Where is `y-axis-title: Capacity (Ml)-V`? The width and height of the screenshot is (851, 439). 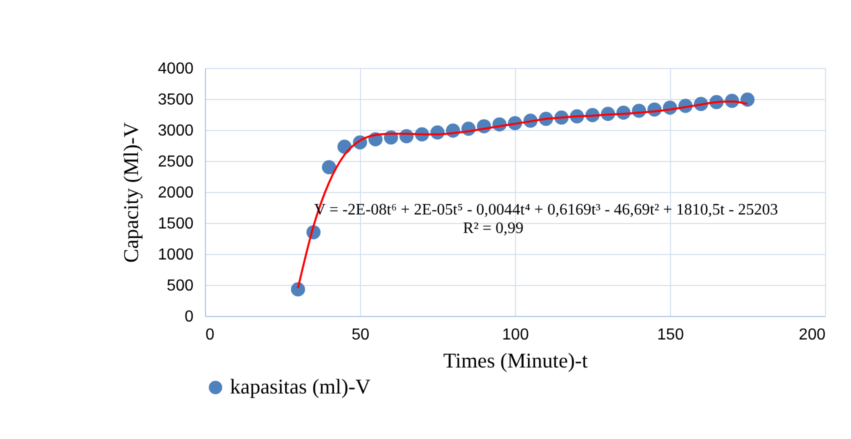
y-axis-title: Capacity (Ml)-V is located at coordinates (130, 192).